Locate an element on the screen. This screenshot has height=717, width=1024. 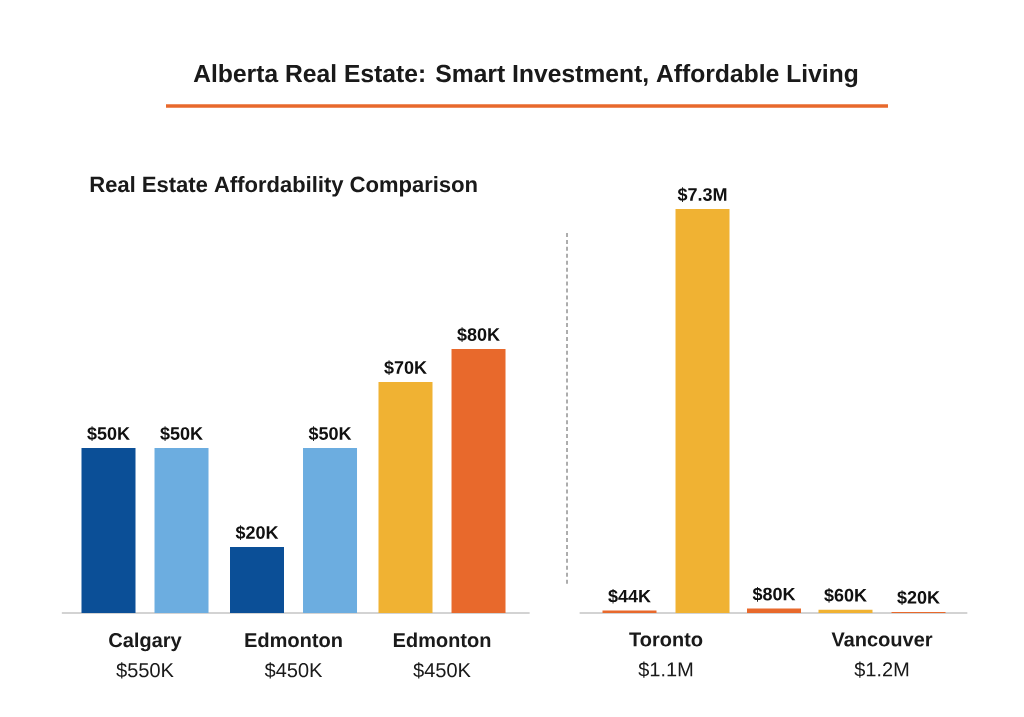
x-tick-label: Calgary $550K is located at coordinates (145, 655).